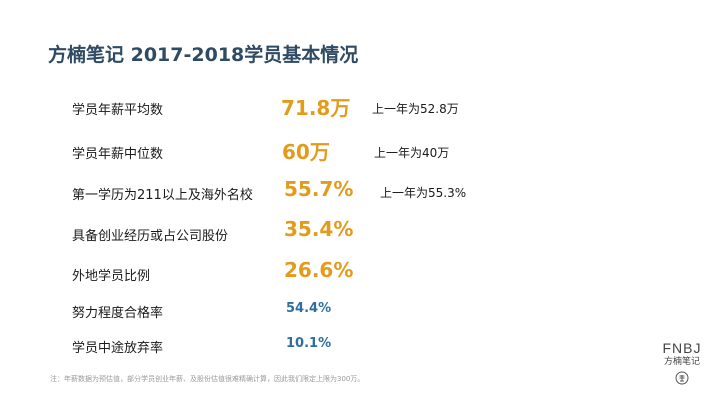 This screenshot has height=405, width=720. What do you see at coordinates (118, 110) in the screenshot?
I see `stat-label: 学员年薪平均数` at bounding box center [118, 110].